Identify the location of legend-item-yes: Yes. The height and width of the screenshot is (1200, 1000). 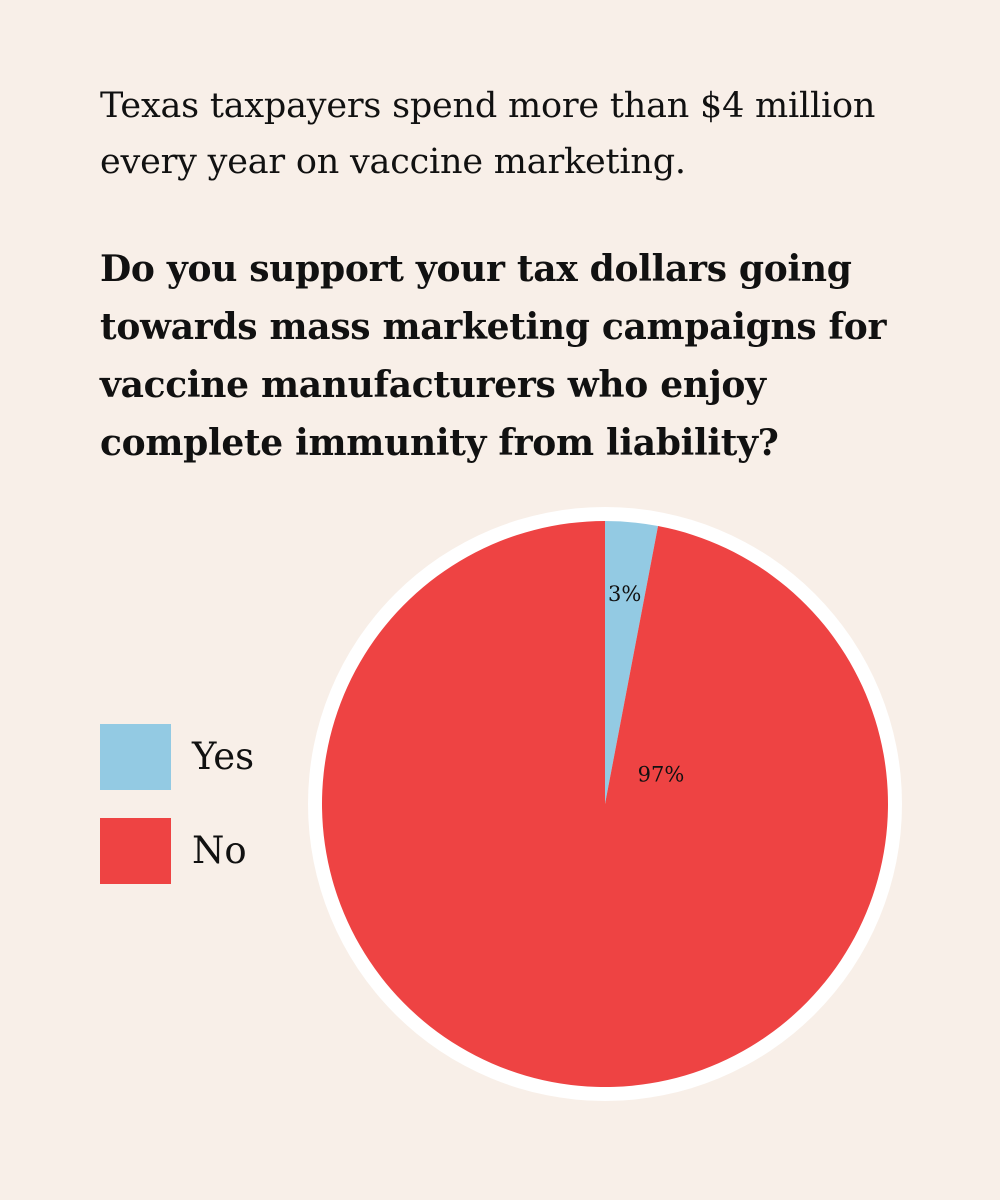
(220, 757).